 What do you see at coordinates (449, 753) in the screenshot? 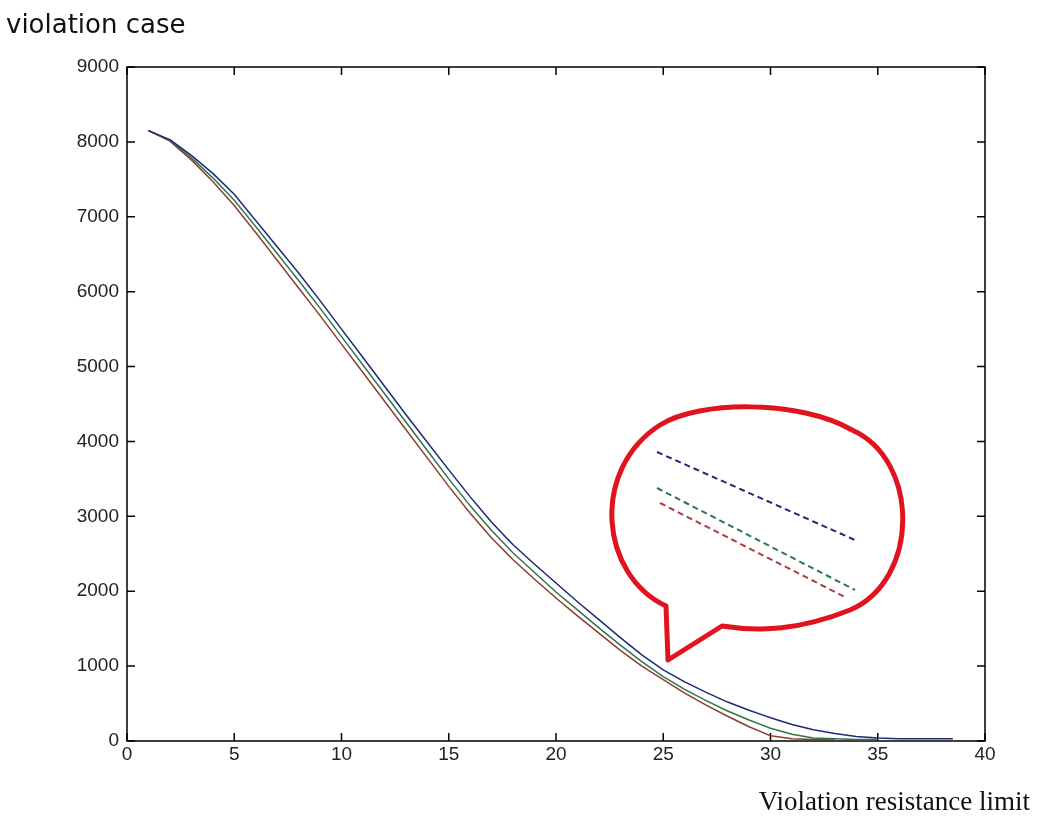
I see `x-tick-label: 15` at bounding box center [449, 753].